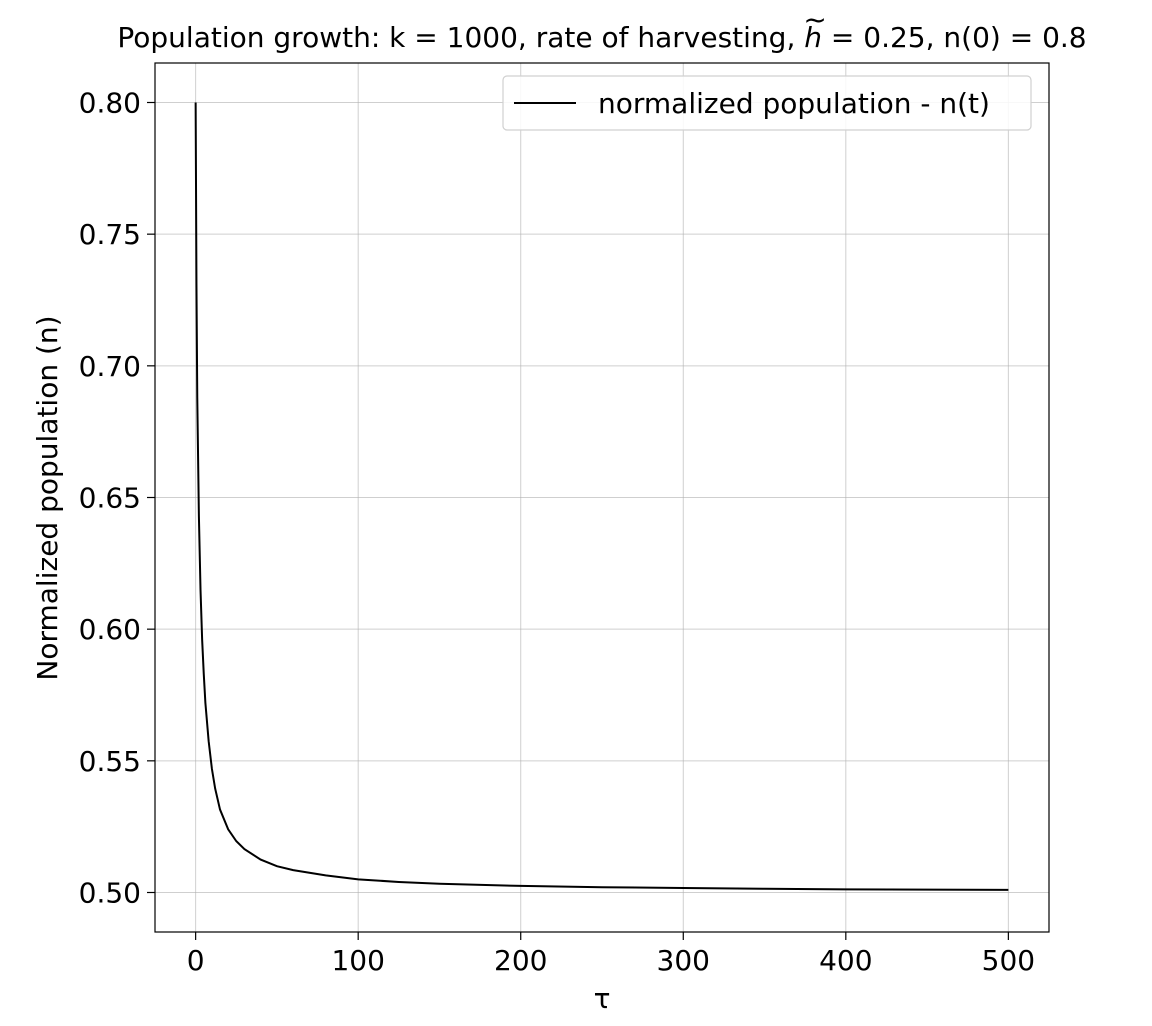 The height and width of the screenshot is (1026, 1152). What do you see at coordinates (954, 37) in the screenshot?
I see `title-suffix: = 0.25, n(0) = 0.8` at bounding box center [954, 37].